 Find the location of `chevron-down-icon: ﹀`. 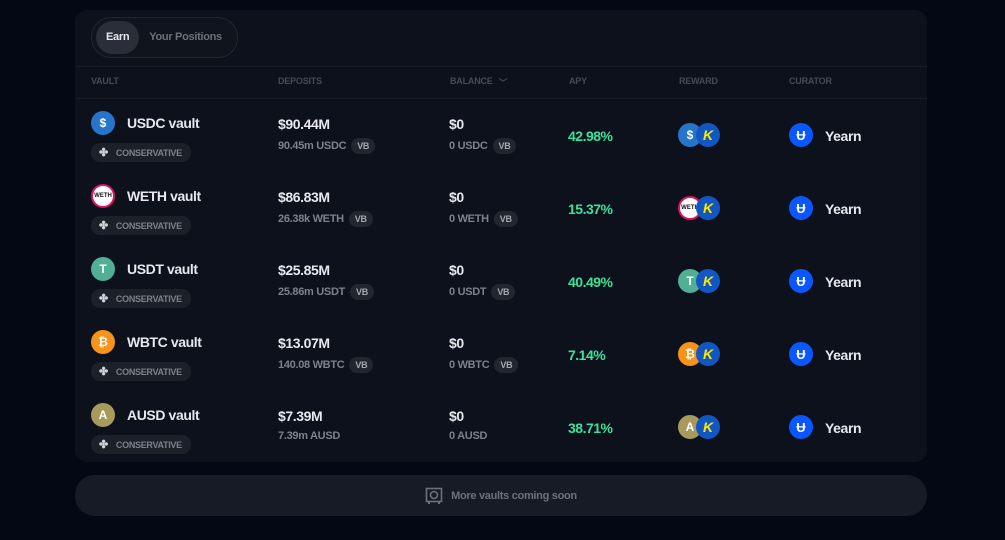

chevron-down-icon: ﹀ is located at coordinates (503, 83).